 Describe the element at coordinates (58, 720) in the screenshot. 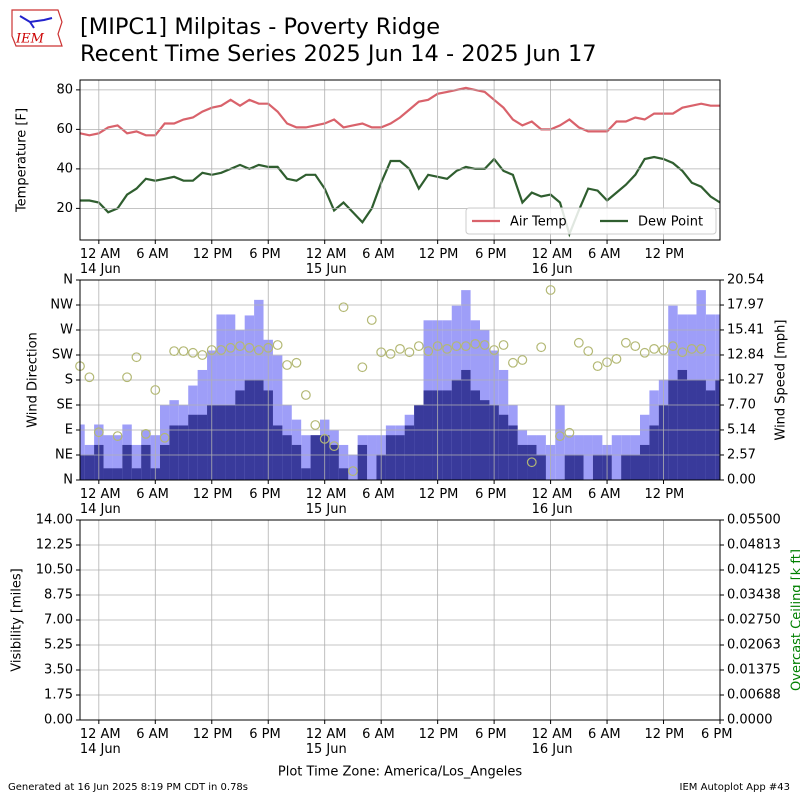

I see `y-tick-label: 0.00` at that location.